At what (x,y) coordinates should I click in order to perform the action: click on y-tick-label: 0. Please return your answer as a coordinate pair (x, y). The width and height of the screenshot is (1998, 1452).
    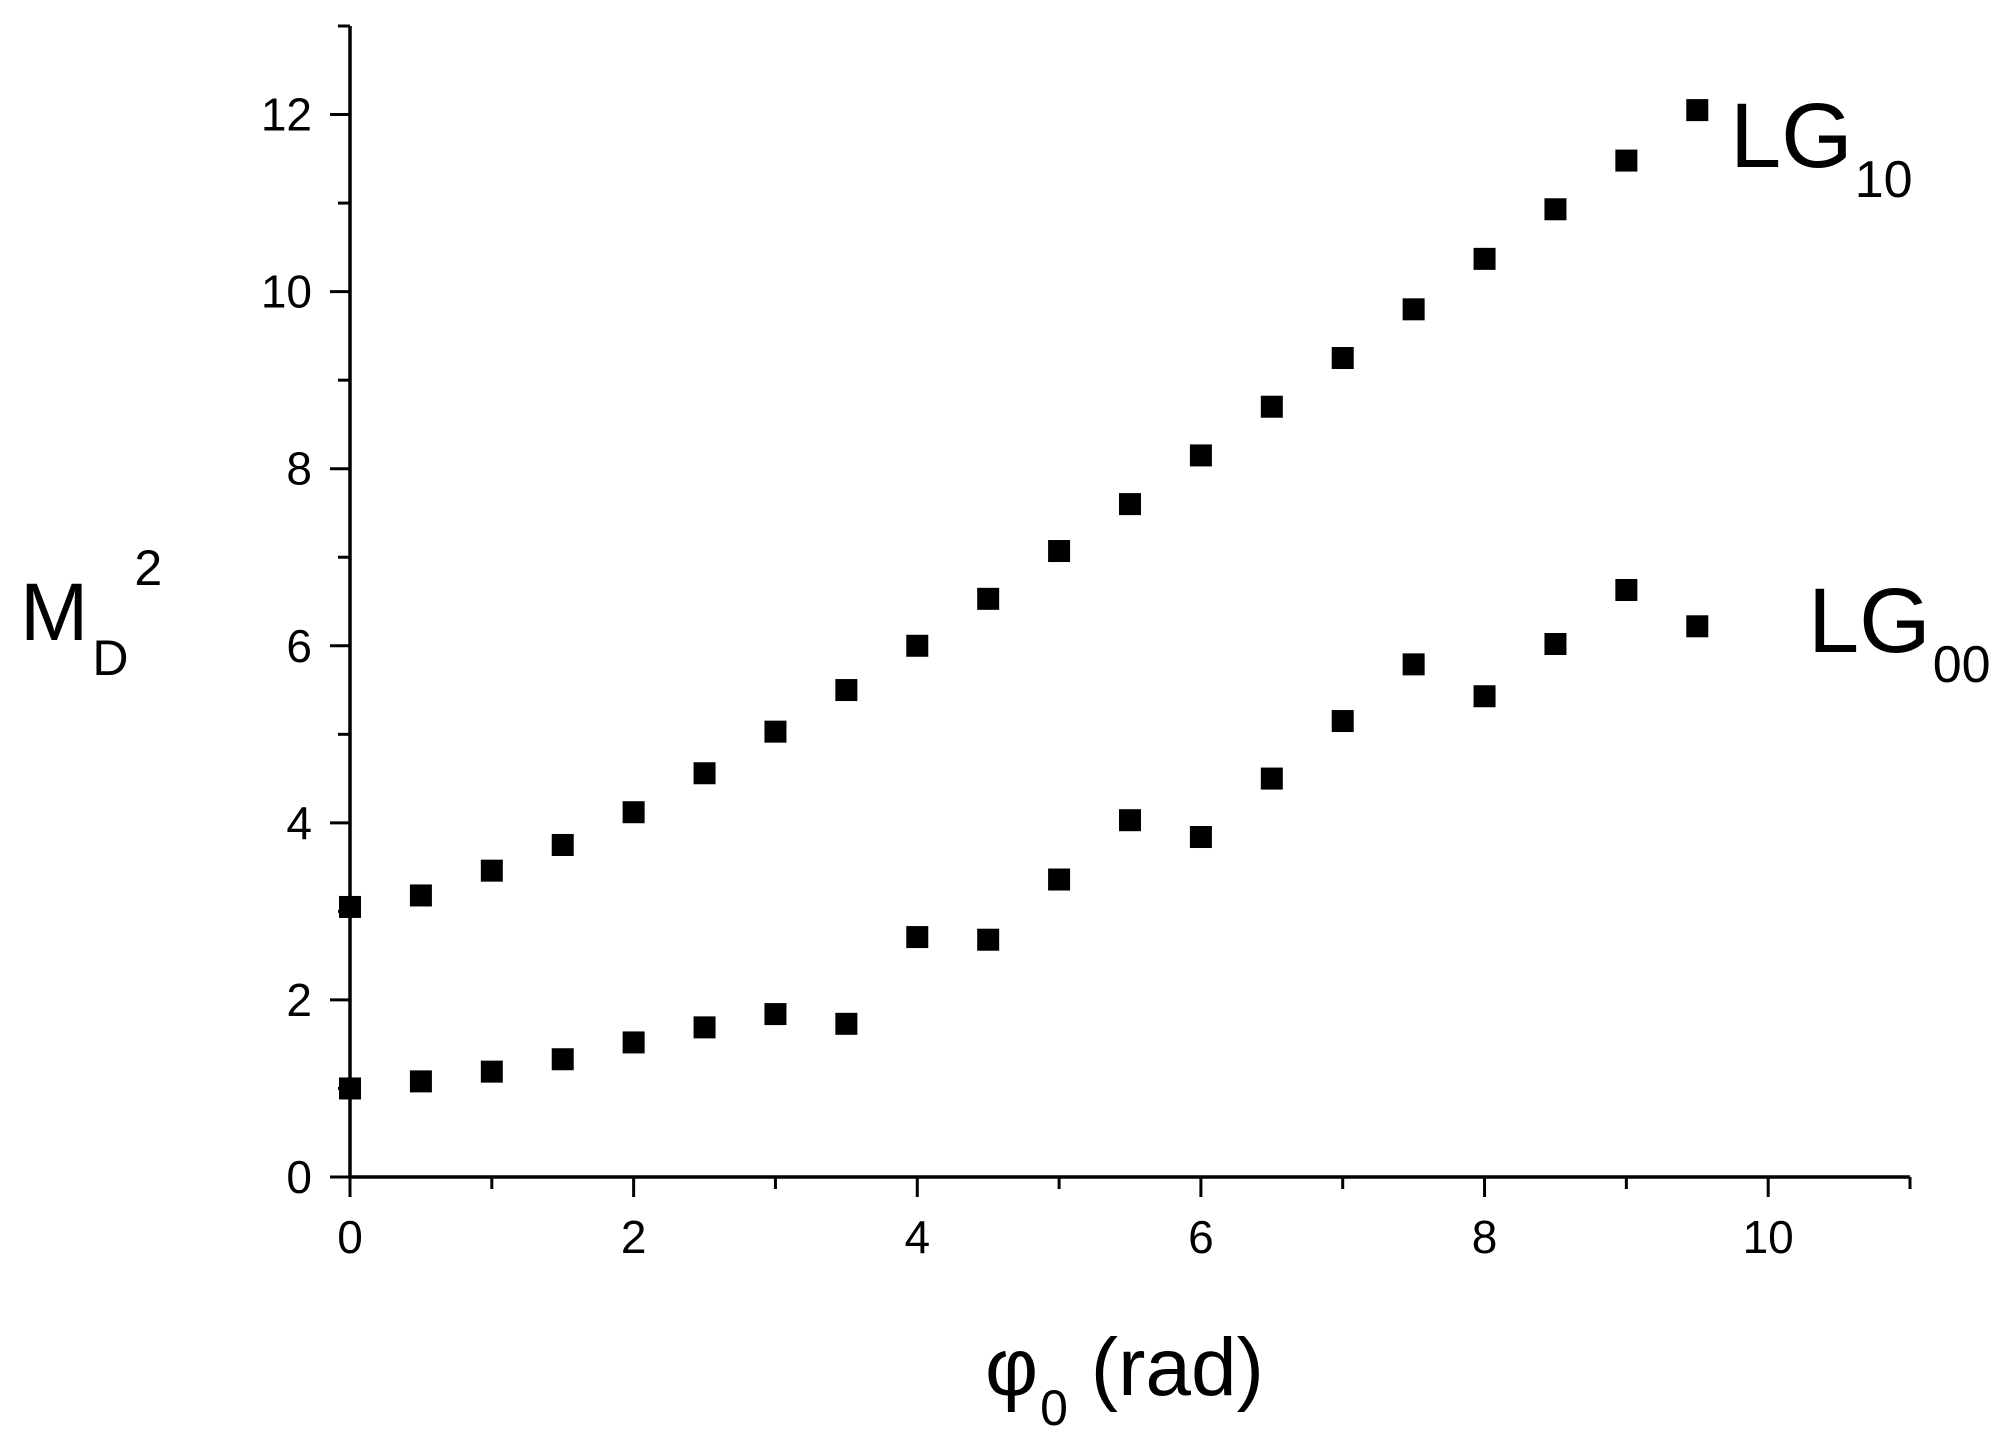
    Looking at the image, I should click on (299, 1177).